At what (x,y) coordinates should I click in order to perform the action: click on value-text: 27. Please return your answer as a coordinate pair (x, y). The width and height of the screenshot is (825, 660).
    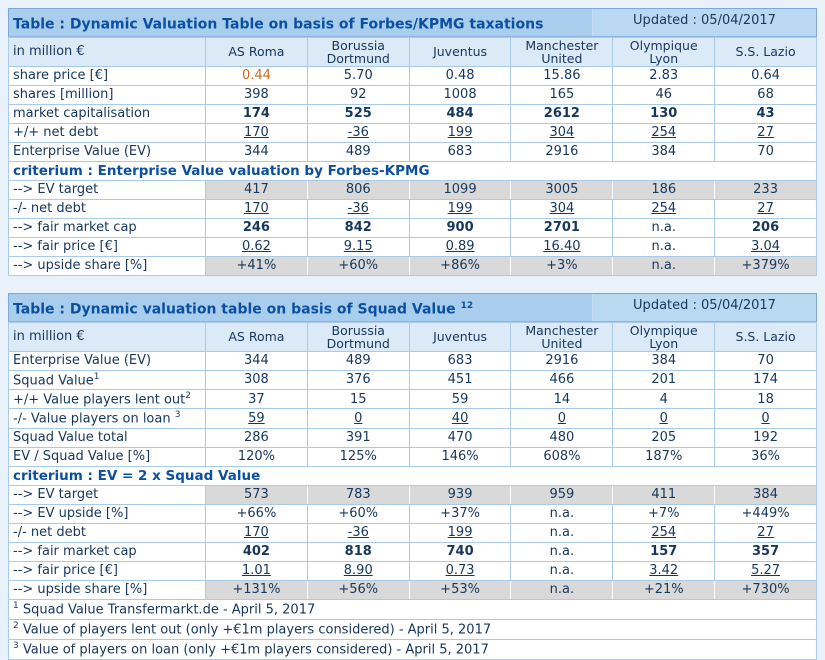
    Looking at the image, I should click on (765, 133).